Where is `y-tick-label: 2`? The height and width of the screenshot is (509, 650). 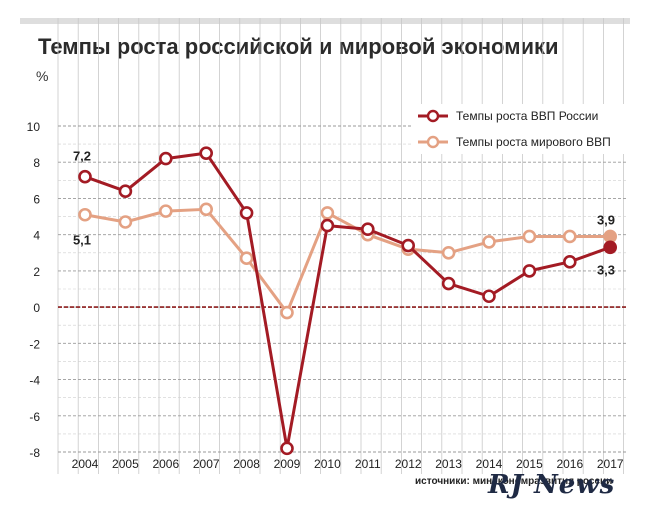 y-tick-label: 2 is located at coordinates (36, 272).